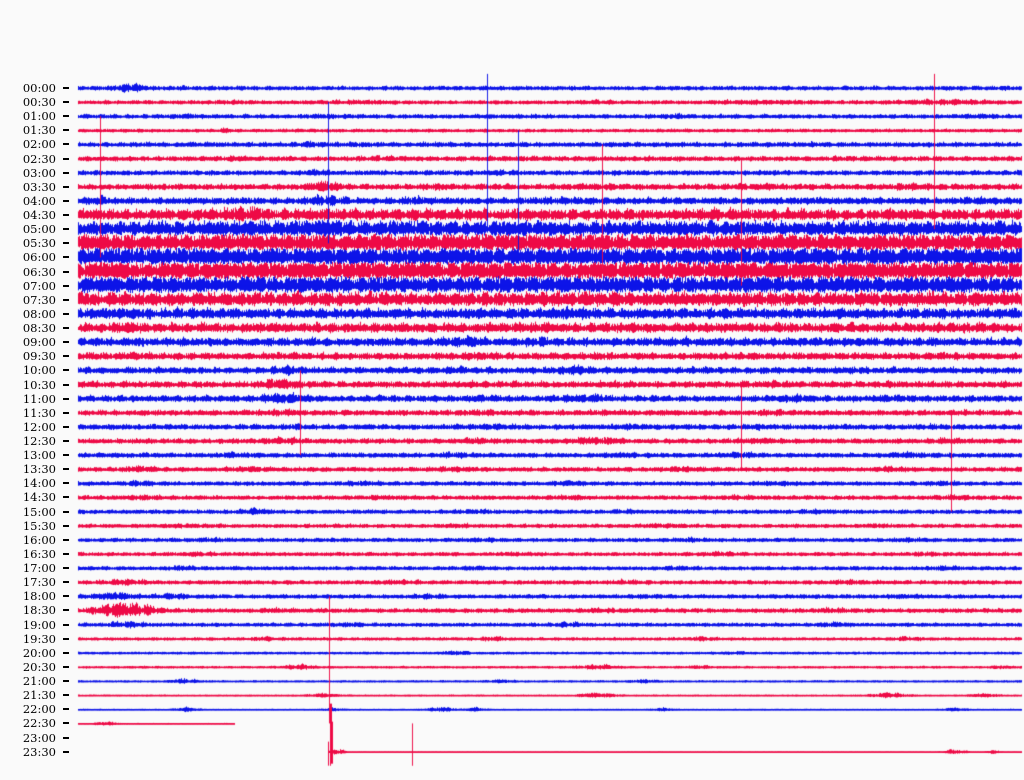 This screenshot has height=780, width=1024. I want to click on time-label-0000: 00:00, so click(39, 88).